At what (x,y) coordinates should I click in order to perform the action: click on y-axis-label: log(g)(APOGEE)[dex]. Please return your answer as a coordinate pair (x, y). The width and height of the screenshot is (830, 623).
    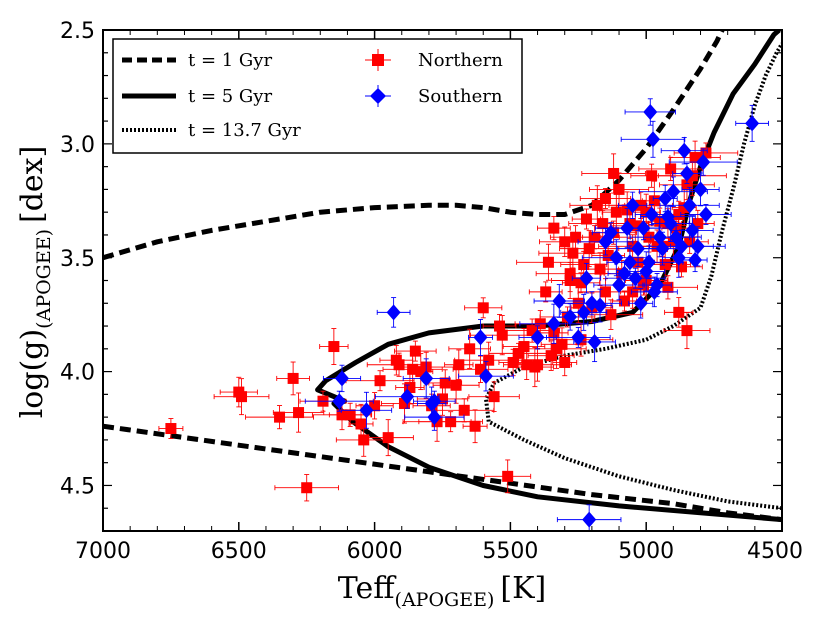
    Looking at the image, I should click on (35, 282).